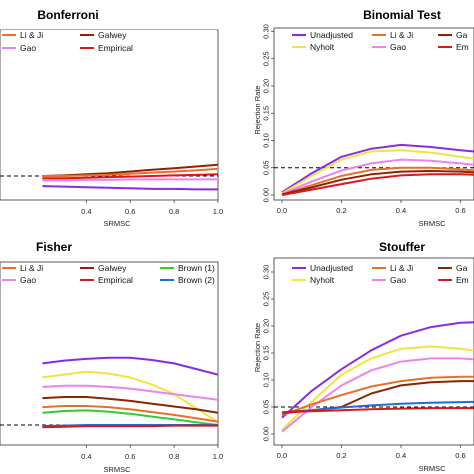 The width and height of the screenshot is (474, 474). I want to click on panel-title: Stouffer, so click(402, 247).